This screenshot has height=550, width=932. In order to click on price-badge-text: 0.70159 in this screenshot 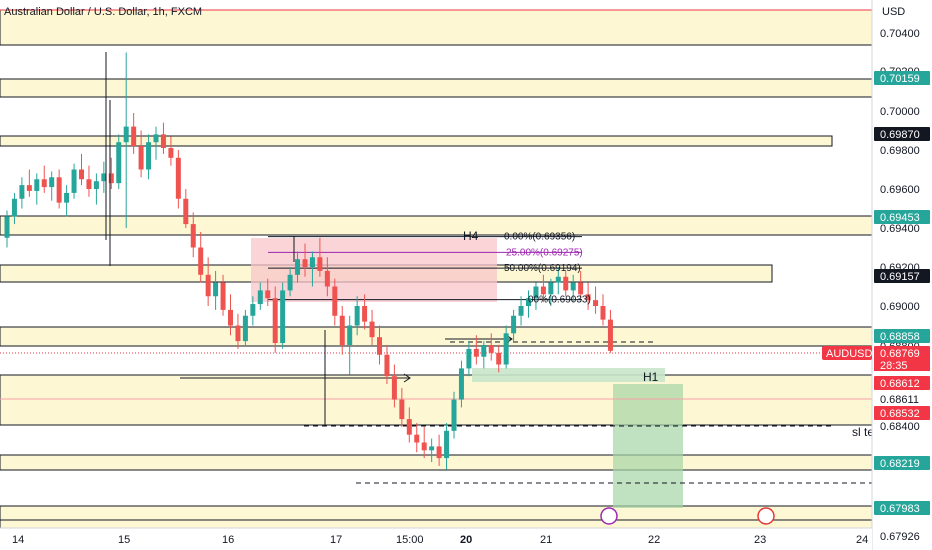, I will do `click(900, 79)`.